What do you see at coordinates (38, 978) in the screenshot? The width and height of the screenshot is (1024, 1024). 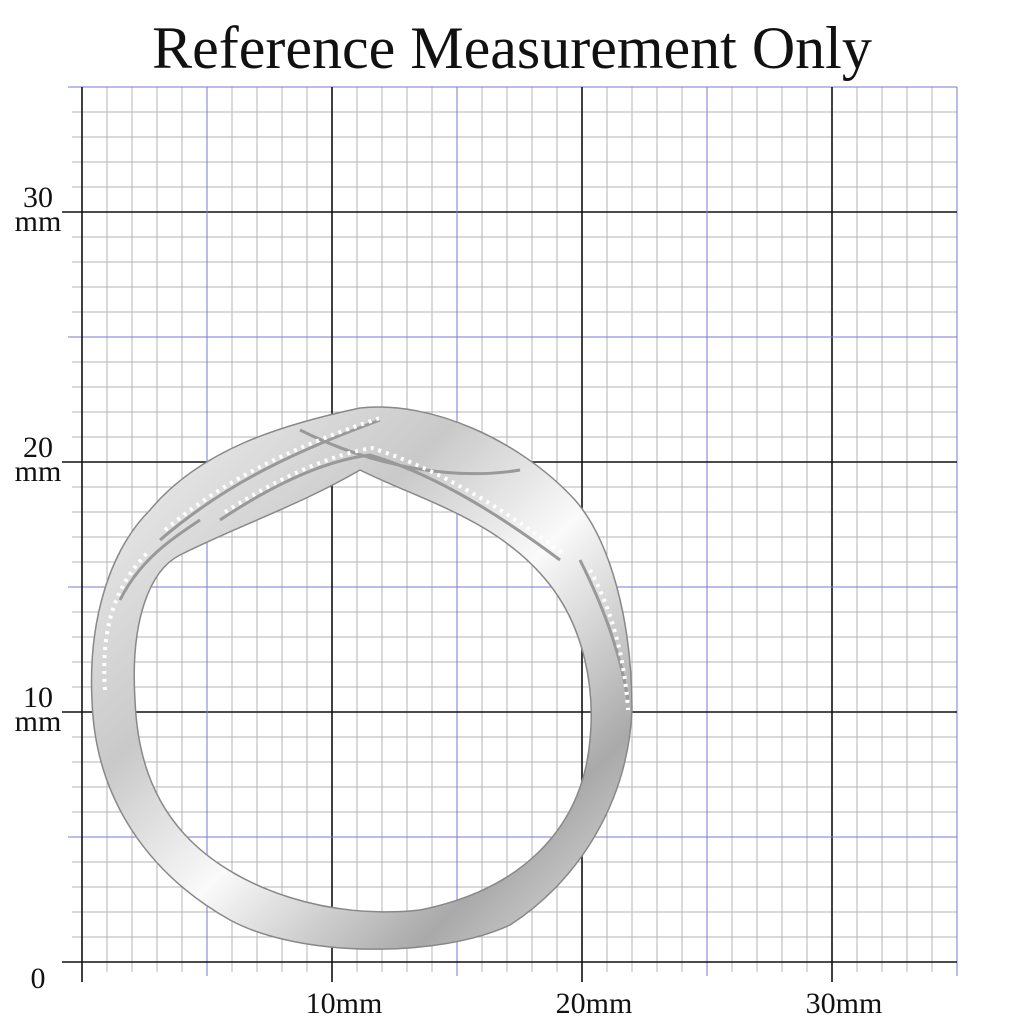 I see `y-label-number: 0` at bounding box center [38, 978].